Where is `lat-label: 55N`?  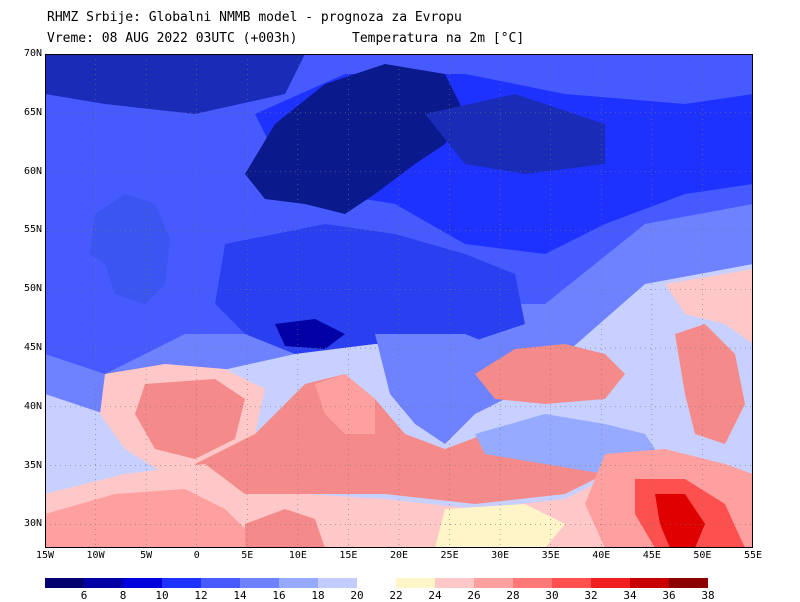
lat-label: 55N is located at coordinates (32, 230).